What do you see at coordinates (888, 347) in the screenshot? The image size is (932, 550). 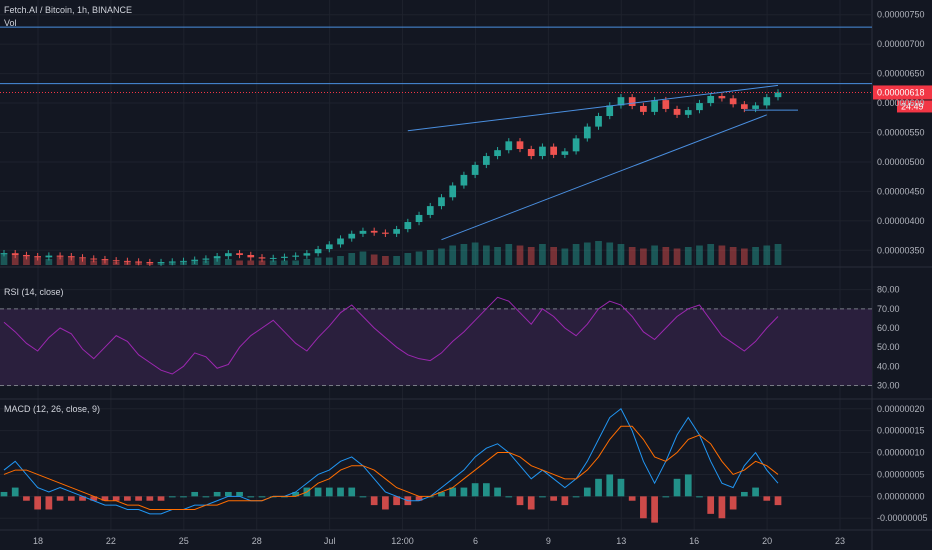 I see `rsi-y-tick-label: 50.00` at bounding box center [888, 347].